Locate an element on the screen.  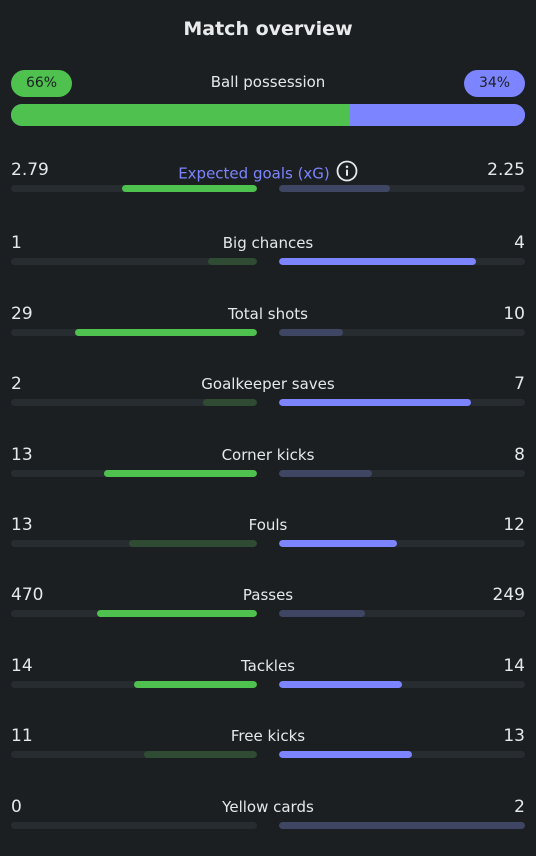
stat-label: Total shots is located at coordinates (268, 314).